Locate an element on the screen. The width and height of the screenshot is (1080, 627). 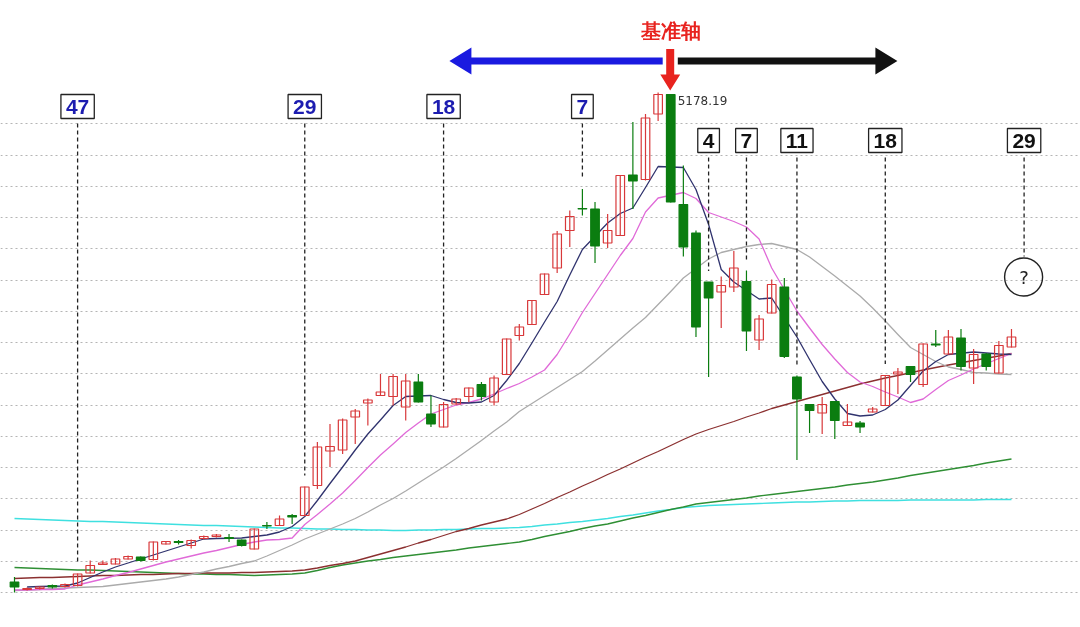
annotation: 5178.19 is located at coordinates (702, 101).